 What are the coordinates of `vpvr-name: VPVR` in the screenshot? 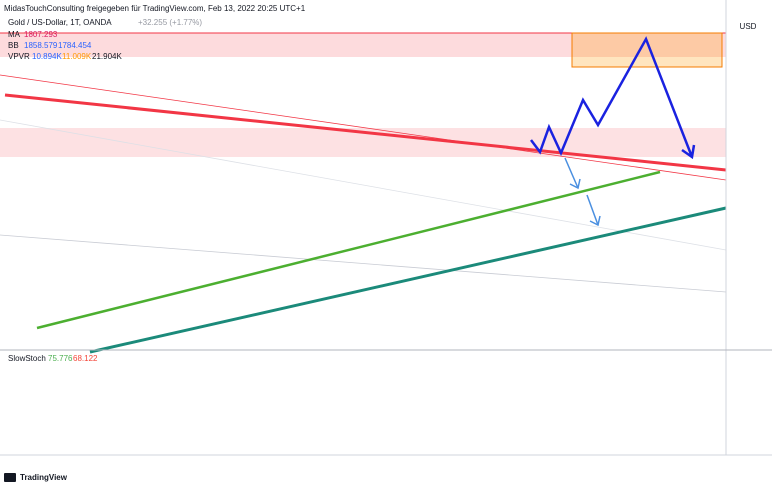 It's located at (19, 56).